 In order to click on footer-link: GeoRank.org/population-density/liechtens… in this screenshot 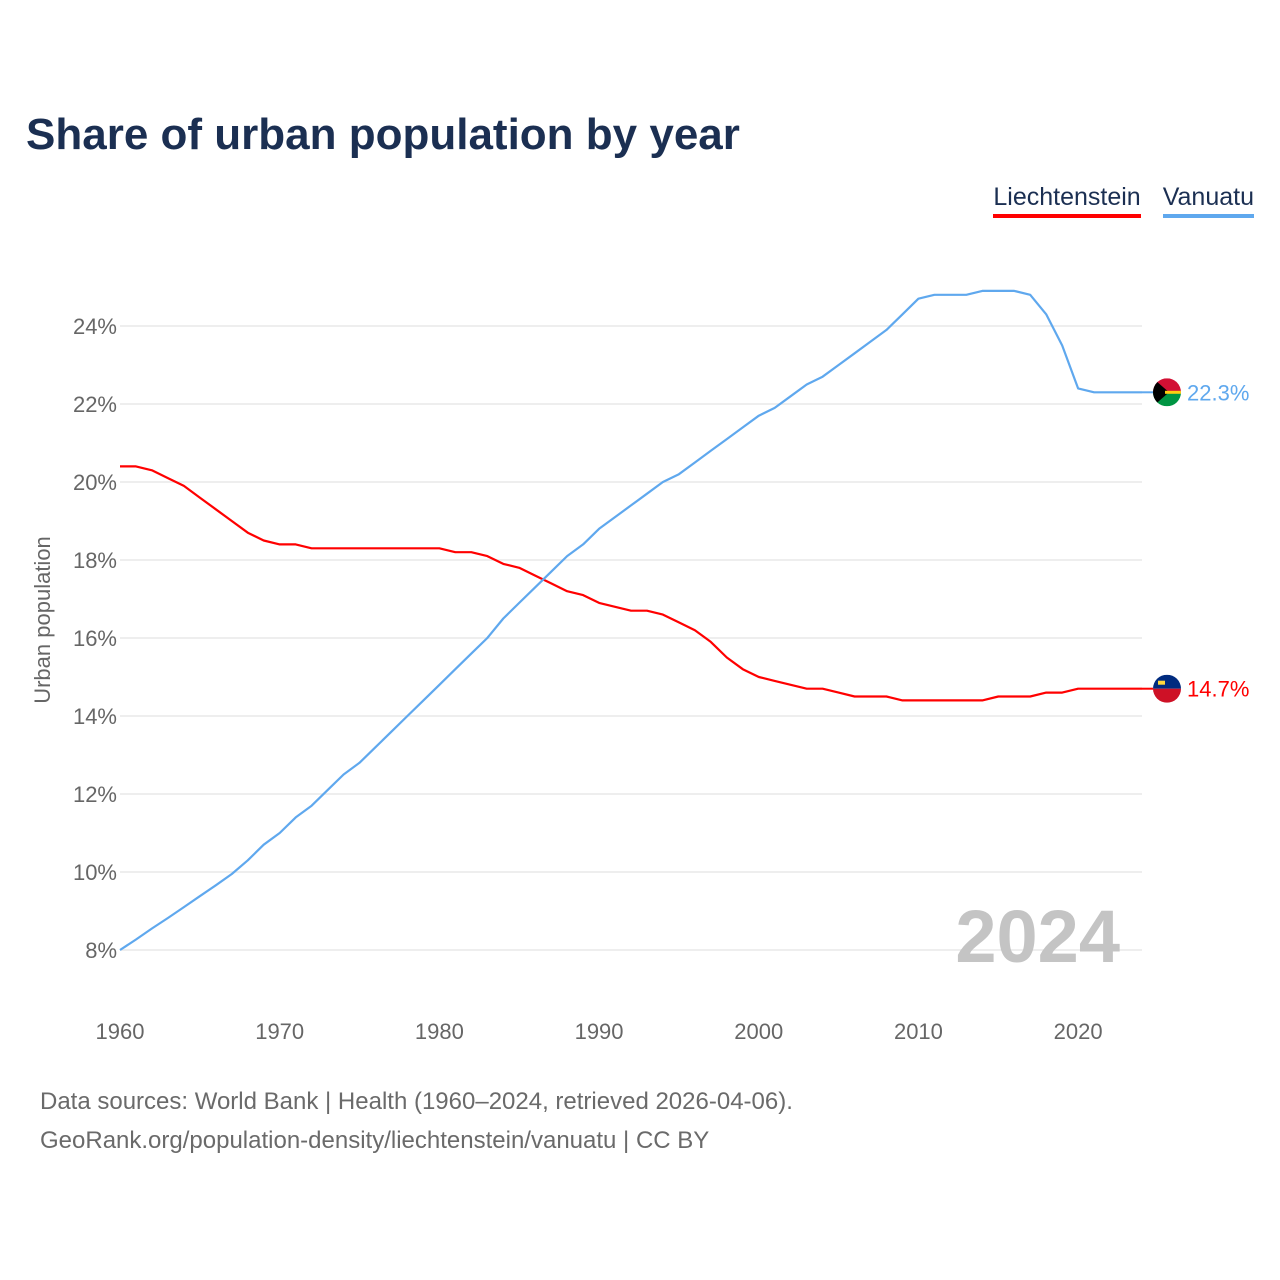, I will do `click(375, 1140)`.